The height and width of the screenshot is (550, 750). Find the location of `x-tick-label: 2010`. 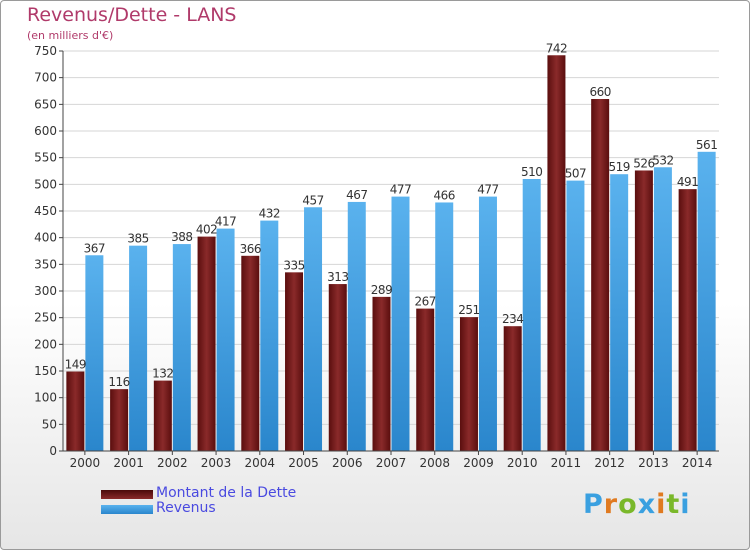

x-tick-label: 2010 is located at coordinates (522, 463).